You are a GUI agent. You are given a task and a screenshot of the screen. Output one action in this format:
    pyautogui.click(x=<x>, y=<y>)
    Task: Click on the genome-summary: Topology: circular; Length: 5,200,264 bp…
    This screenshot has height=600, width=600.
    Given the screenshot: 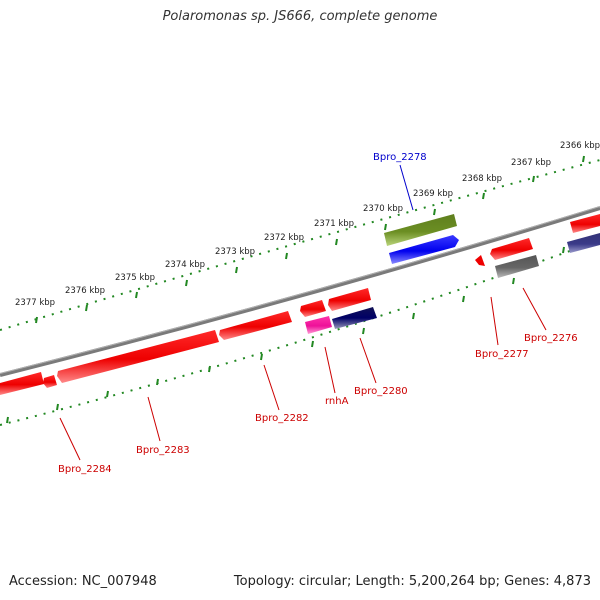 What is the action you would take?
    pyautogui.click(x=412, y=581)
    